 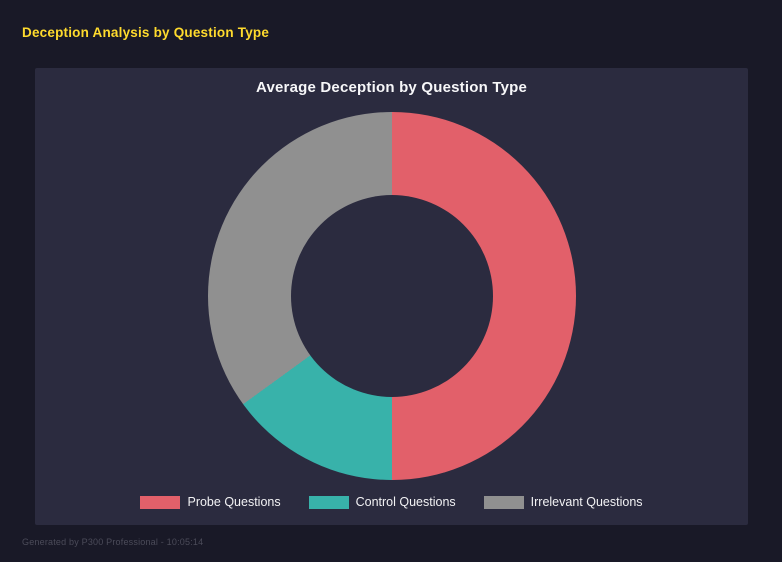 I want to click on legend-swatch-control-questions, so click(x=328, y=502).